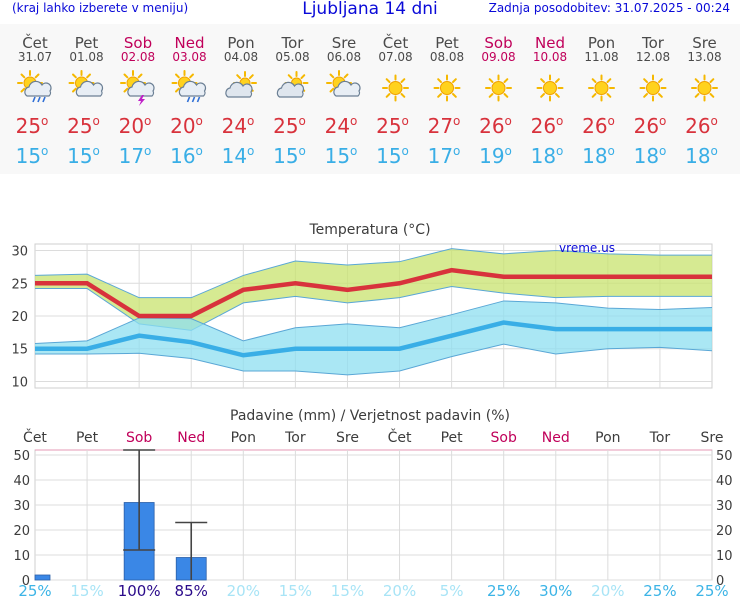  I want to click on precipitation-day-label: Tor, so click(660, 438).